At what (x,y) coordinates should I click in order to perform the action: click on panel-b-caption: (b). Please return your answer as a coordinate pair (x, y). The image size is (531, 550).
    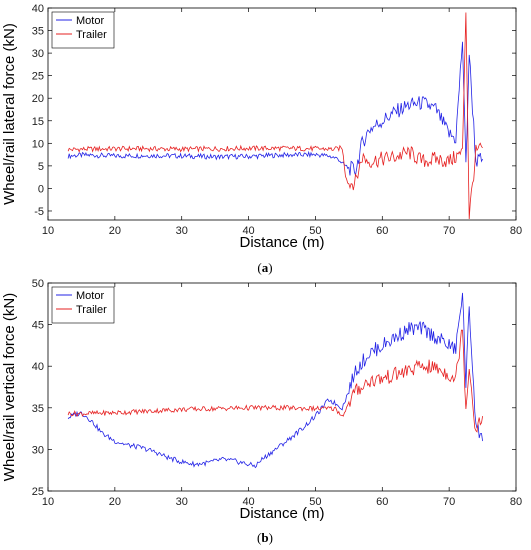
    Looking at the image, I should click on (265, 537).